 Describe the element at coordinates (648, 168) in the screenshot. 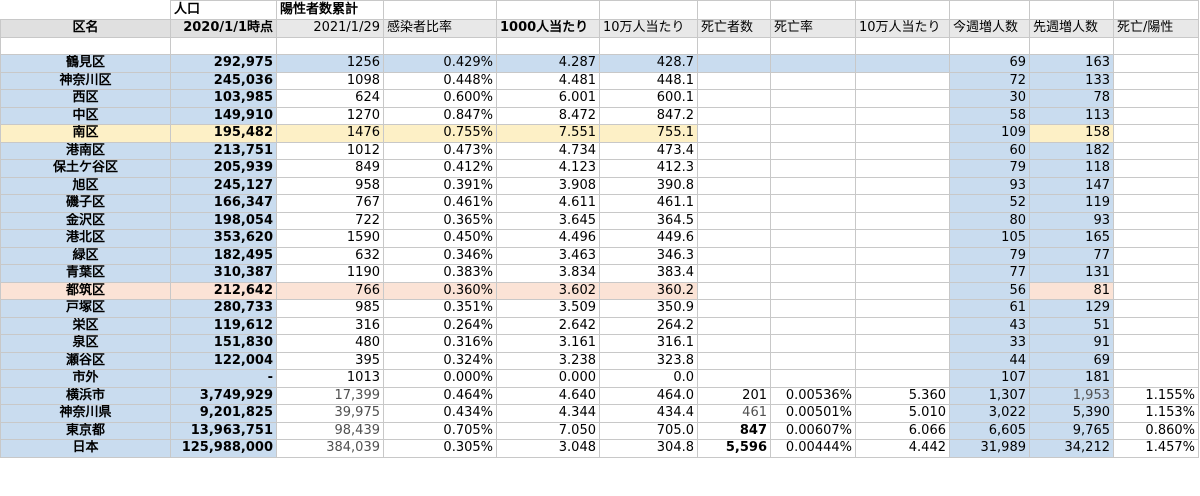

I see `cell-per-100k: 412.3` at that location.